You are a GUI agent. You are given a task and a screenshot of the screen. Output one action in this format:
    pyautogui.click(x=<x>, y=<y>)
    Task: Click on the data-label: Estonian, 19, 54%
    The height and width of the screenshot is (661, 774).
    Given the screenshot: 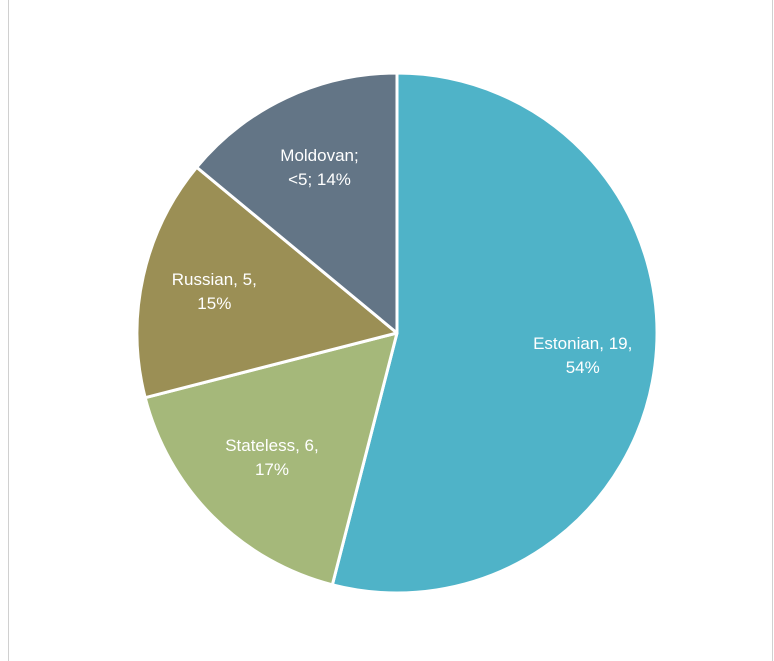 What is the action you would take?
    pyautogui.click(x=583, y=356)
    